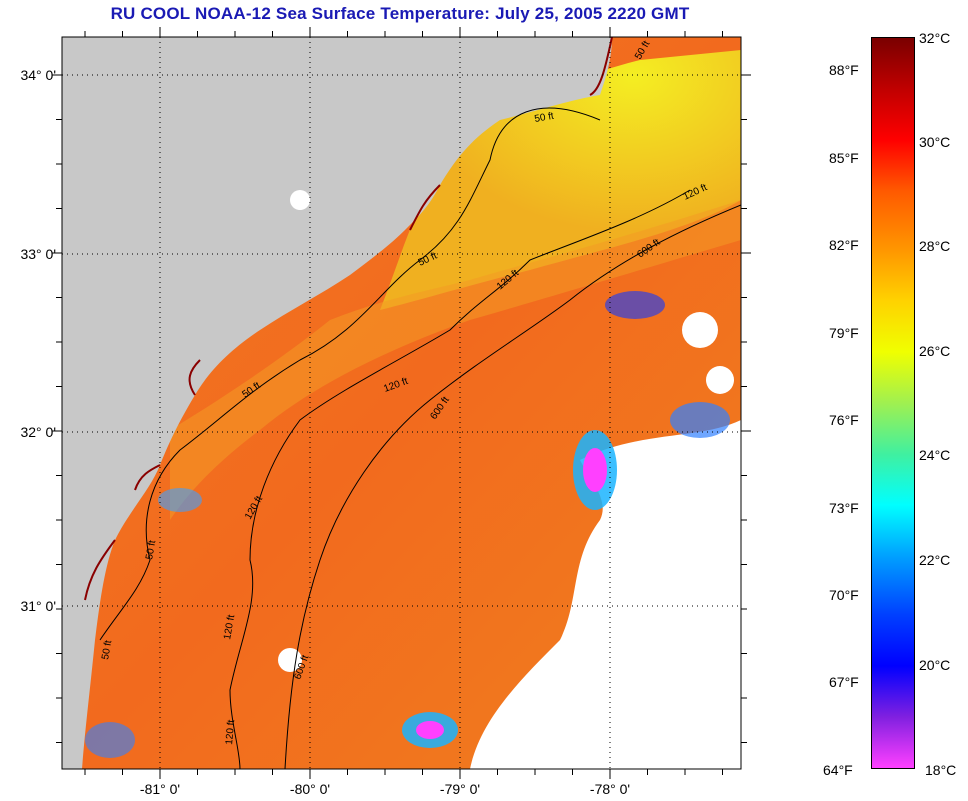 The image size is (968, 801). What do you see at coordinates (844, 245) in the screenshot?
I see `f-label: 82°F` at bounding box center [844, 245].